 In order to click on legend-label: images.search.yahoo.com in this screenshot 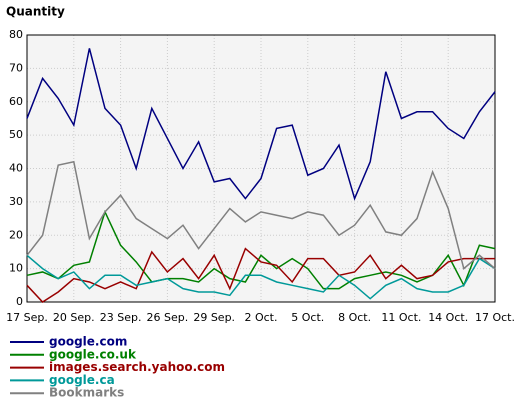, I will do `click(137, 367)`.